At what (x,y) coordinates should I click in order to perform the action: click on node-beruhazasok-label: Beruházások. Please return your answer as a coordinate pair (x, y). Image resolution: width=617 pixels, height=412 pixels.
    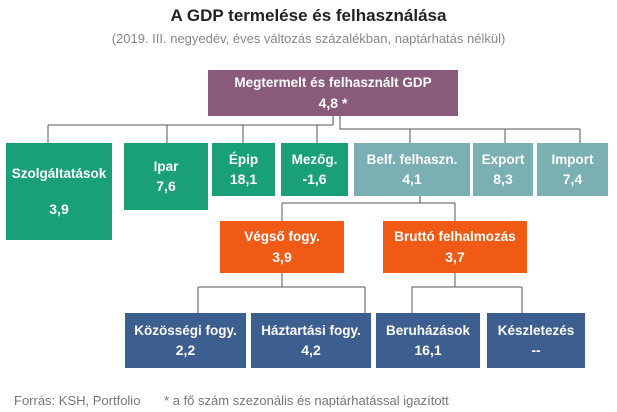
    Looking at the image, I should click on (428, 330).